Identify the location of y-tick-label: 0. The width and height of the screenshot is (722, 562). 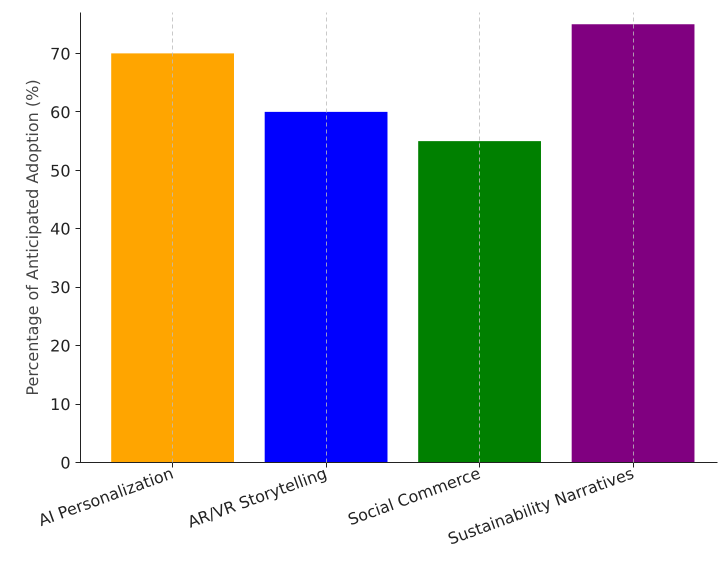
(65, 463).